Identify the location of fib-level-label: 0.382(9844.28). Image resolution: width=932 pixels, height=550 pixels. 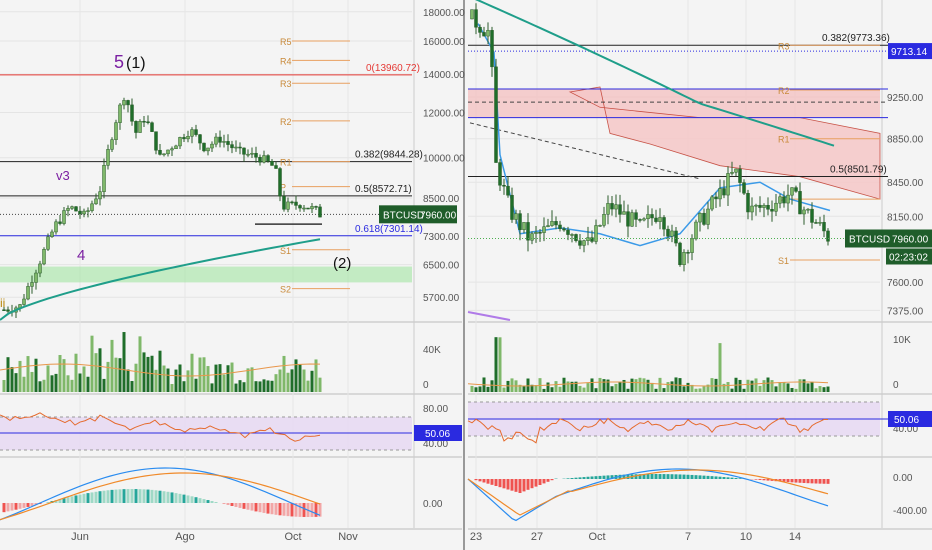
(389, 155).